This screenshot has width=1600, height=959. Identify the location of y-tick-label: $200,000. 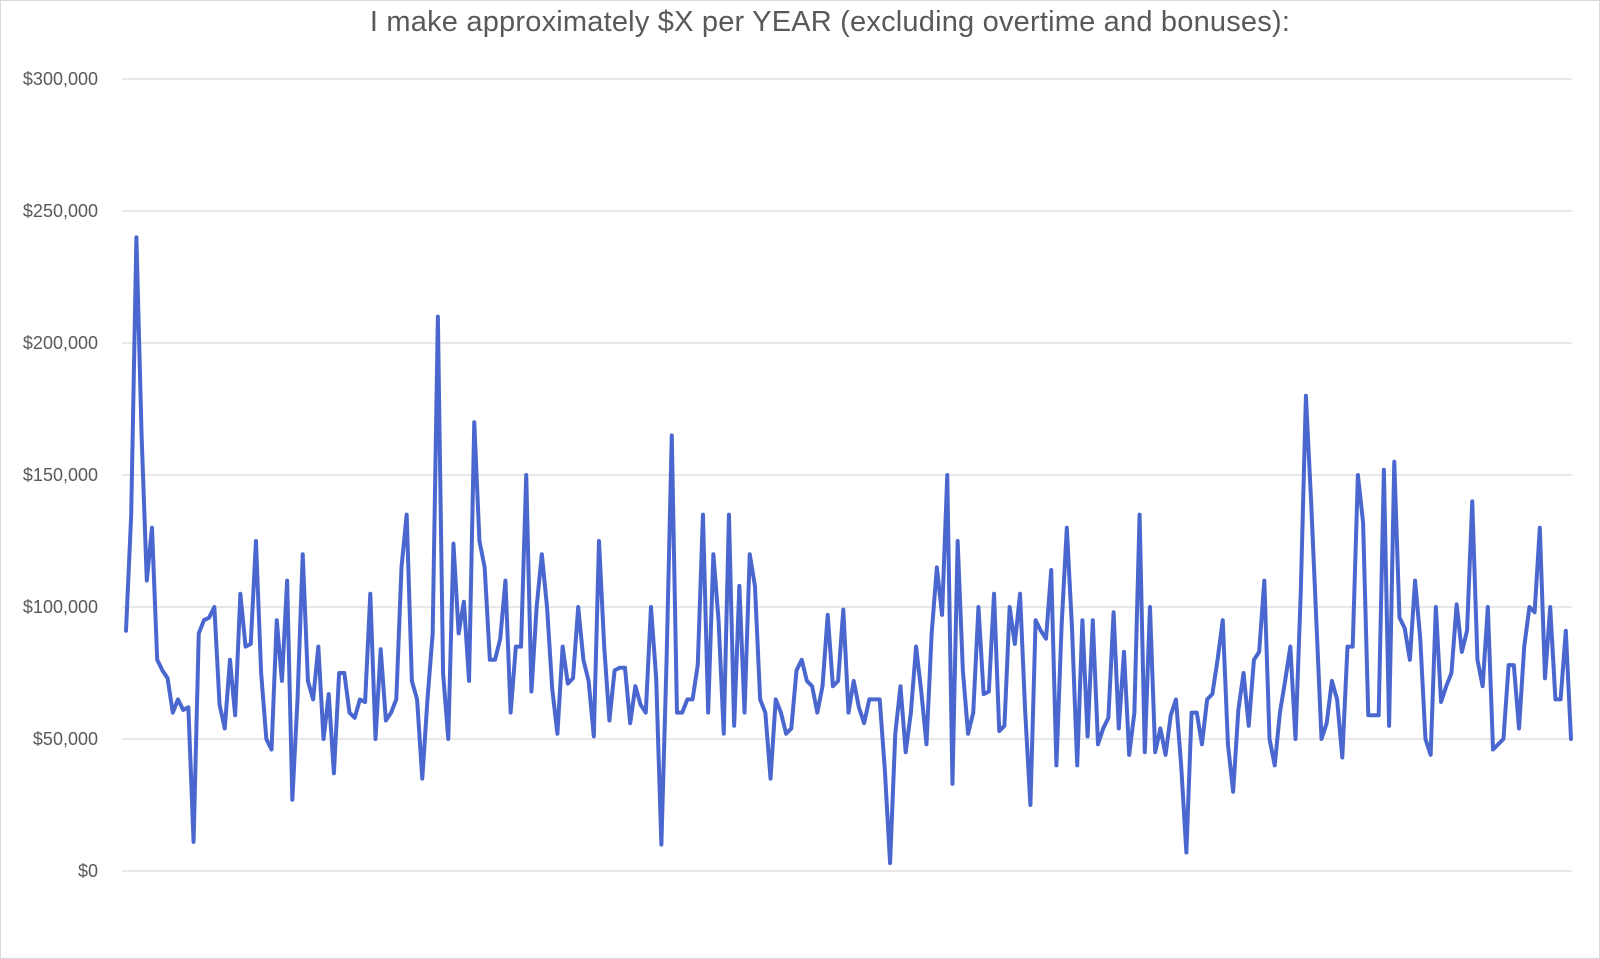
(60, 343).